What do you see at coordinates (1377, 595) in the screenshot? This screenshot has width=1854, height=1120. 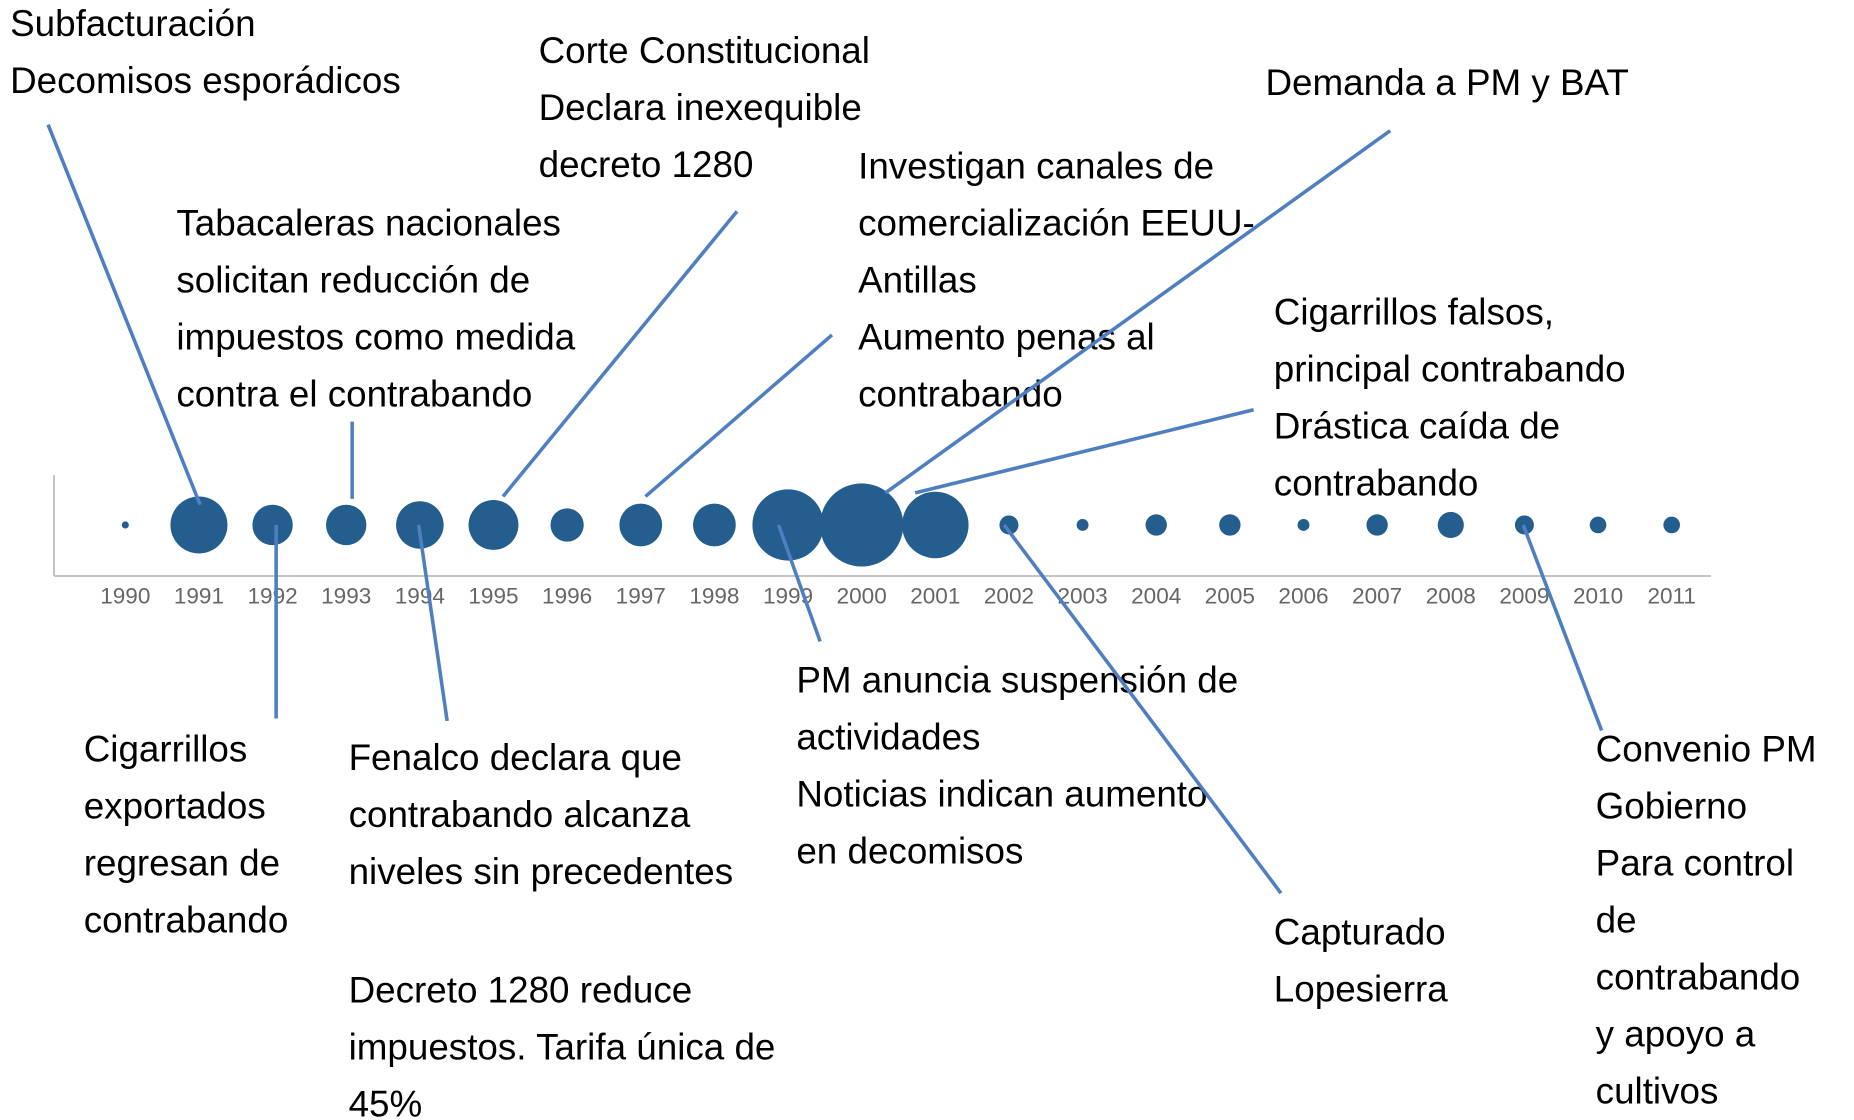 I see `year-label: 2007` at bounding box center [1377, 595].